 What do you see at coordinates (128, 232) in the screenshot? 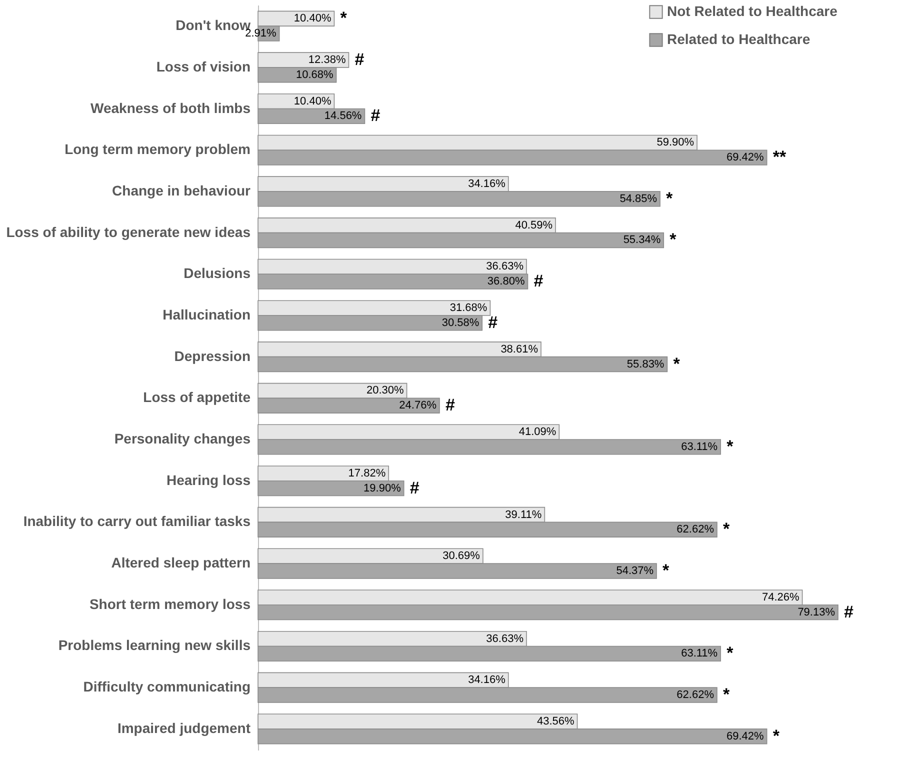
I see `y-tick-label: Loss of ability to generate new ideas` at bounding box center [128, 232].